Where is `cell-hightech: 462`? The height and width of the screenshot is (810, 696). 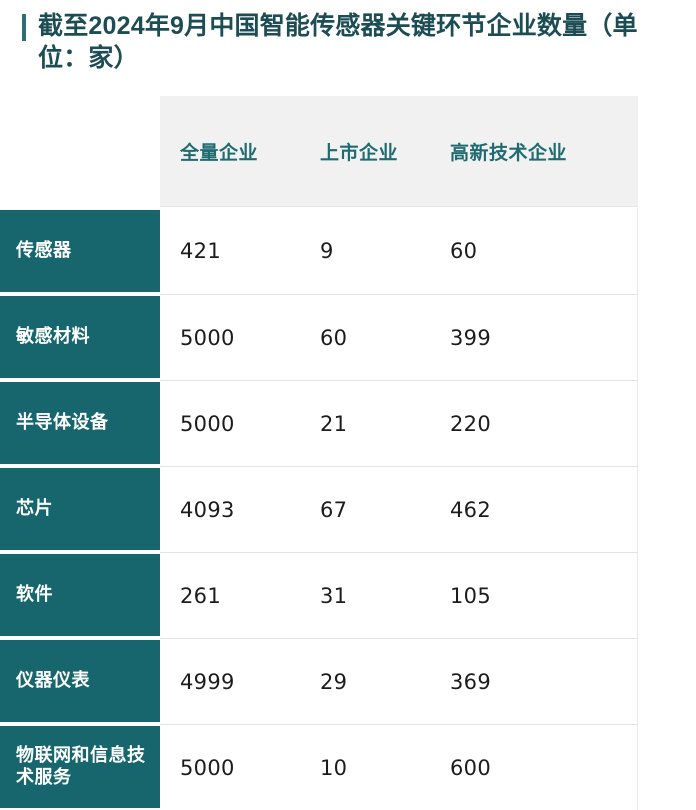
cell-hightech: 462 is located at coordinates (470, 509).